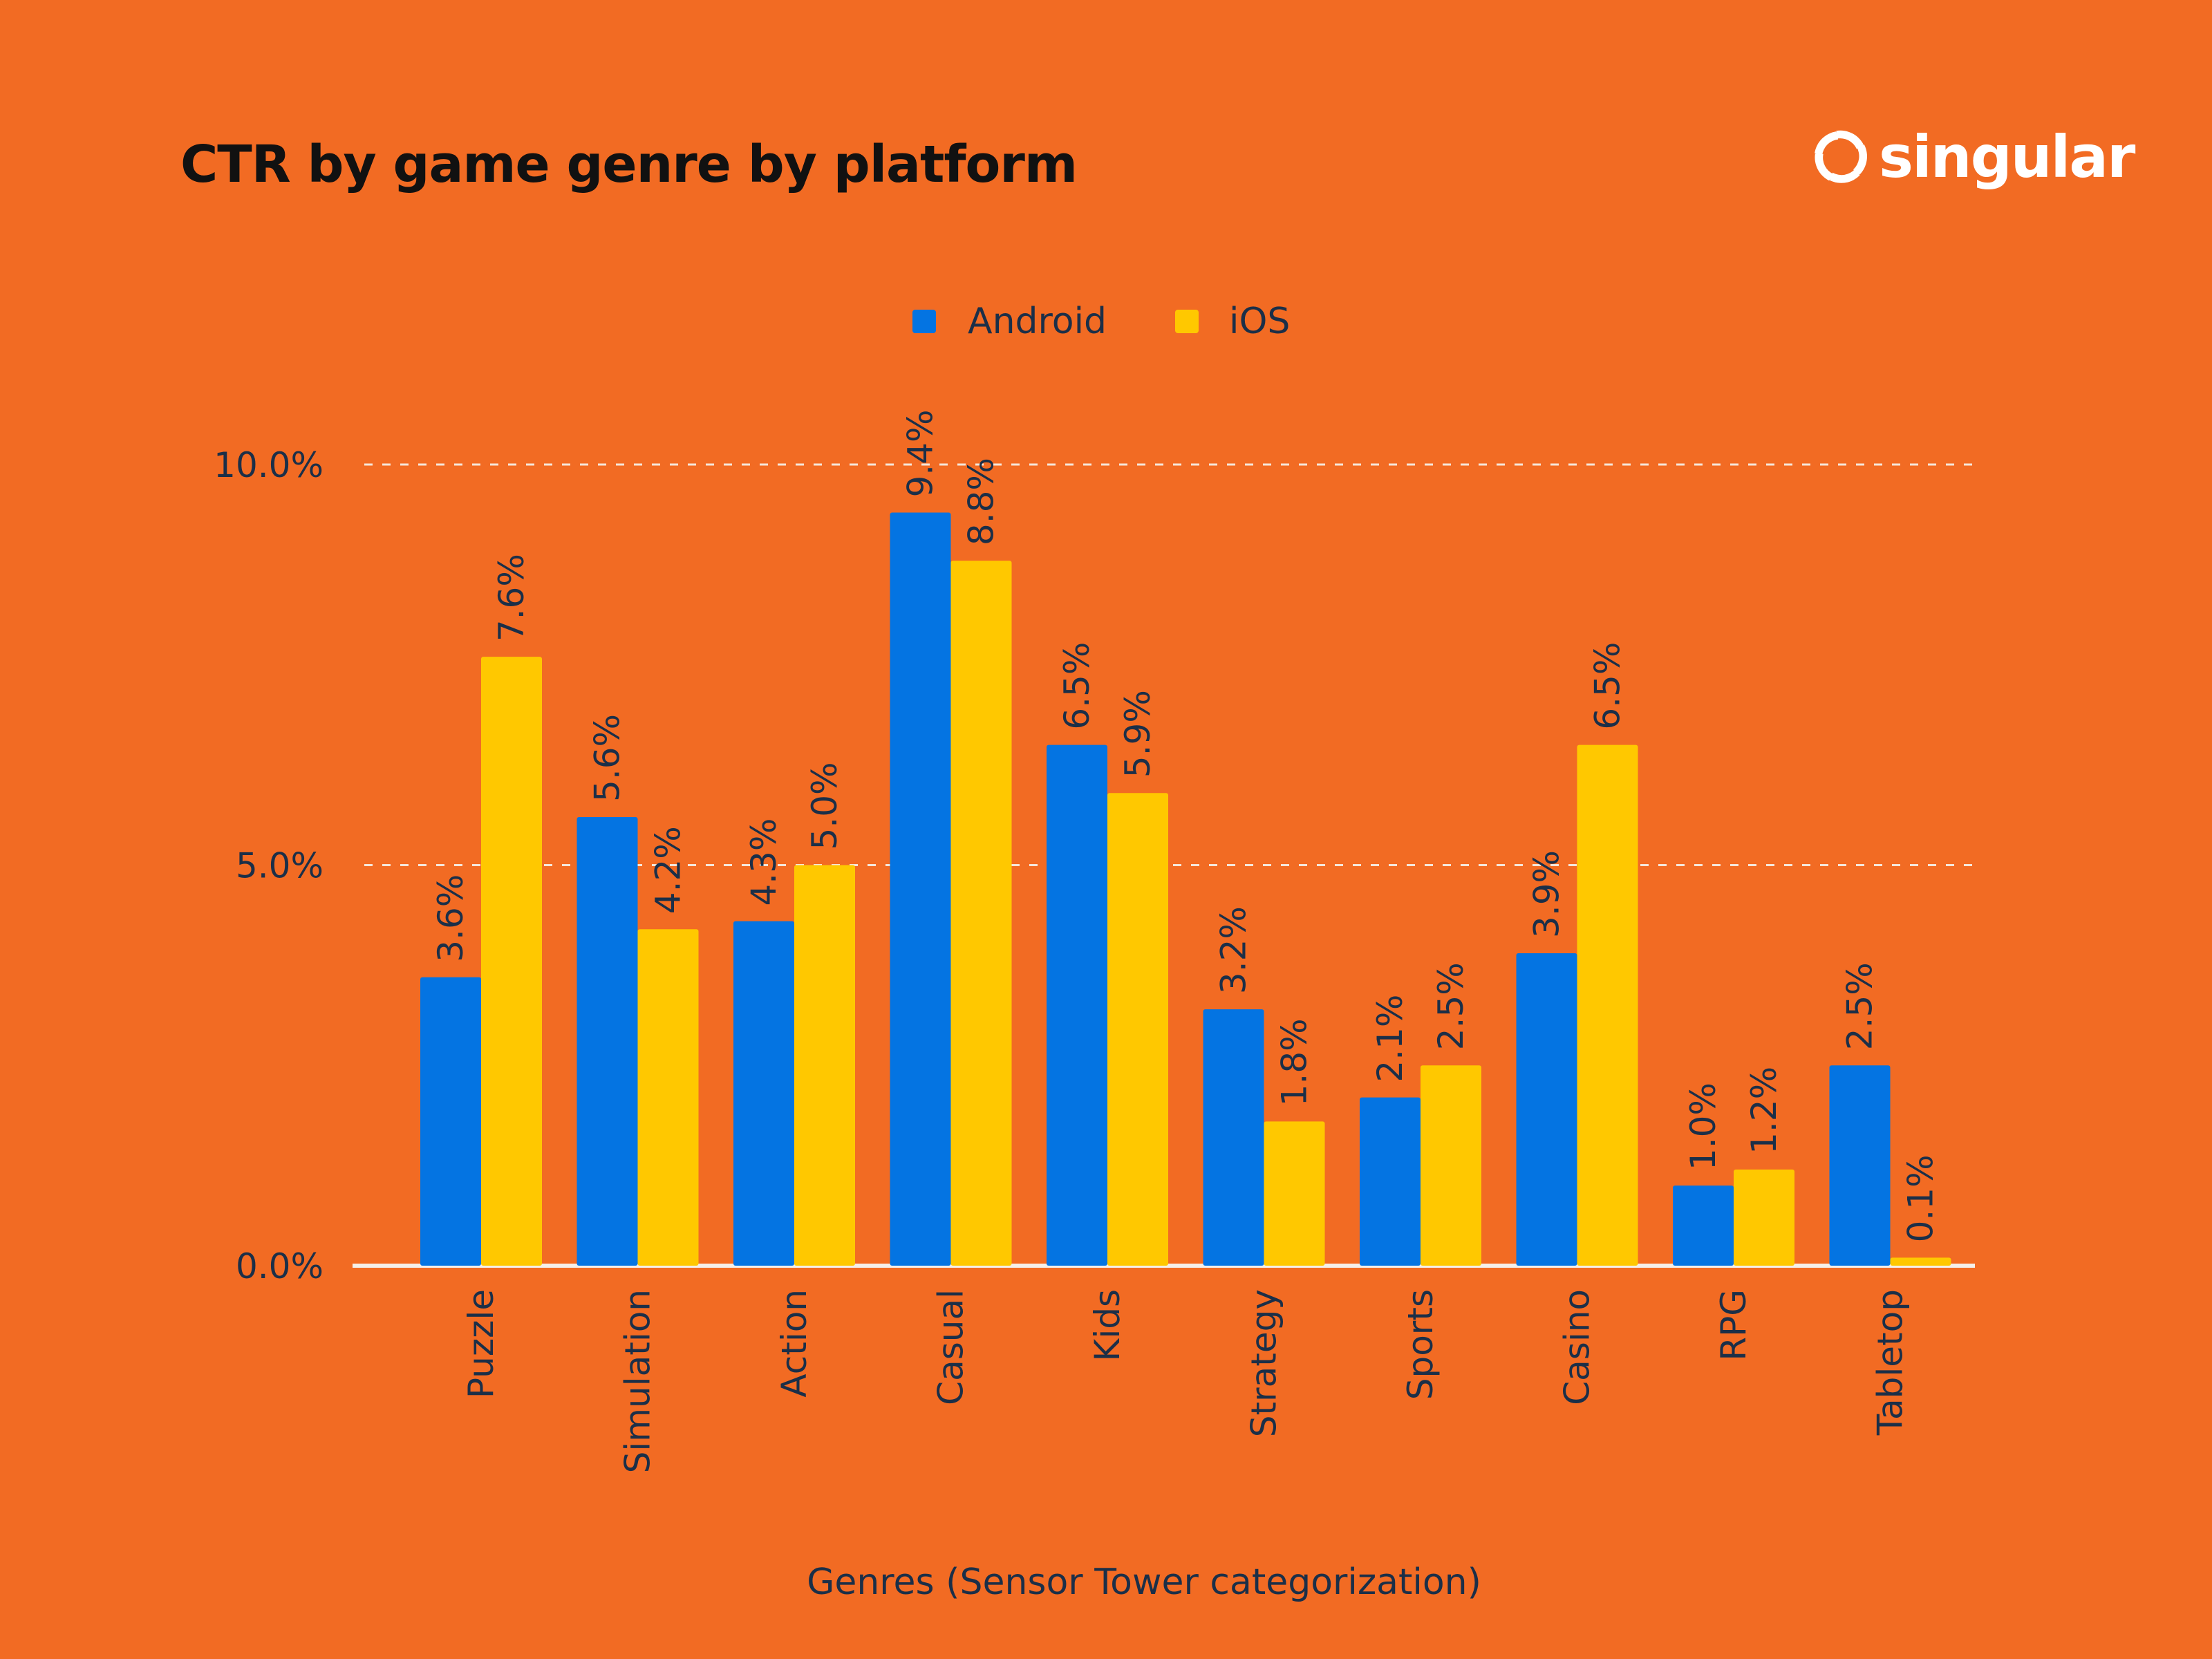 The image size is (2212, 1659). I want to click on data-label: 2.1%, so click(1390, 1038).